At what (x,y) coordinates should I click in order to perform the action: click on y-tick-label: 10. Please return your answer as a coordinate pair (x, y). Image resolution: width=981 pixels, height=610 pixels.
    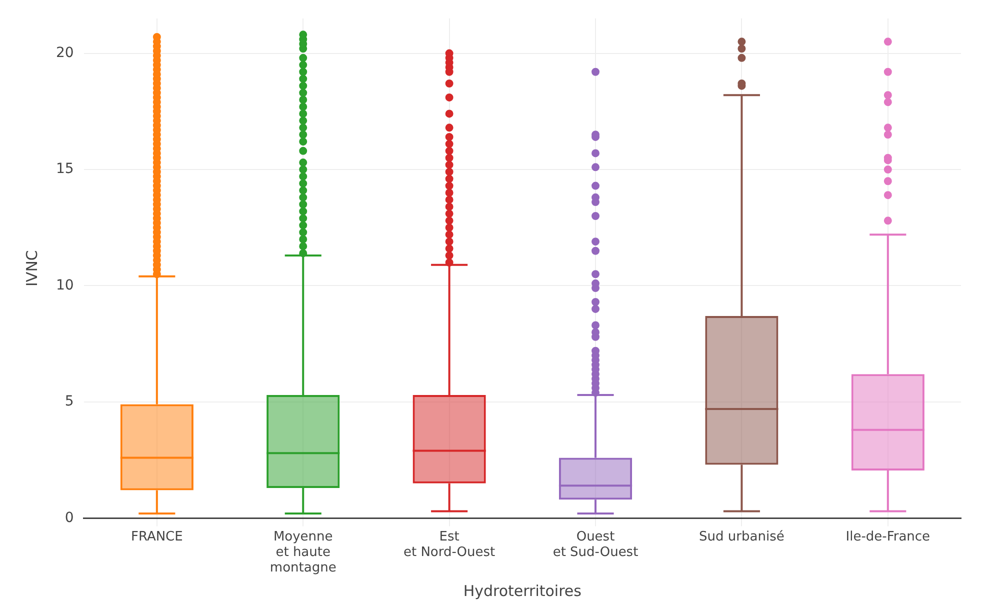
    Looking at the image, I should click on (65, 285).